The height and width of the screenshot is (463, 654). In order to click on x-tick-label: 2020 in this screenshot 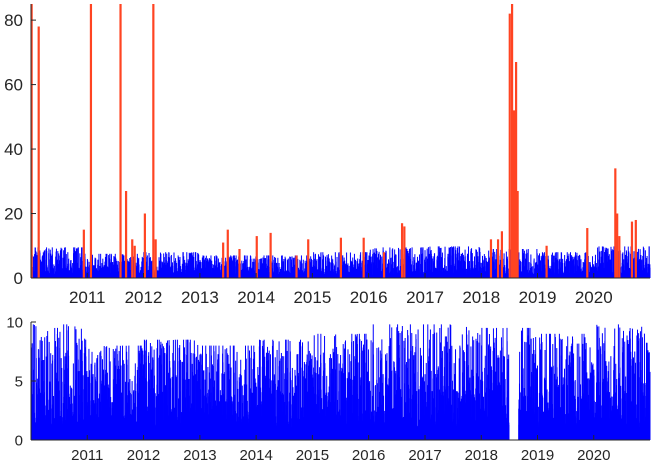, I will do `click(594, 297)`.